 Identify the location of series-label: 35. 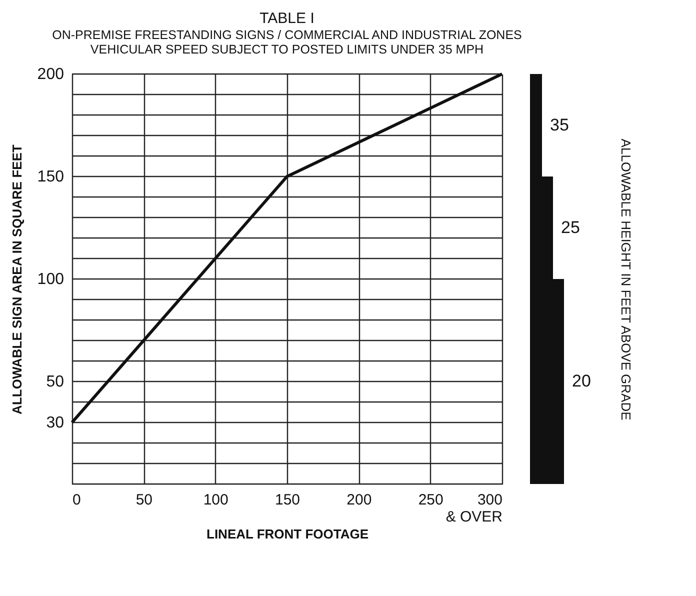
(559, 124).